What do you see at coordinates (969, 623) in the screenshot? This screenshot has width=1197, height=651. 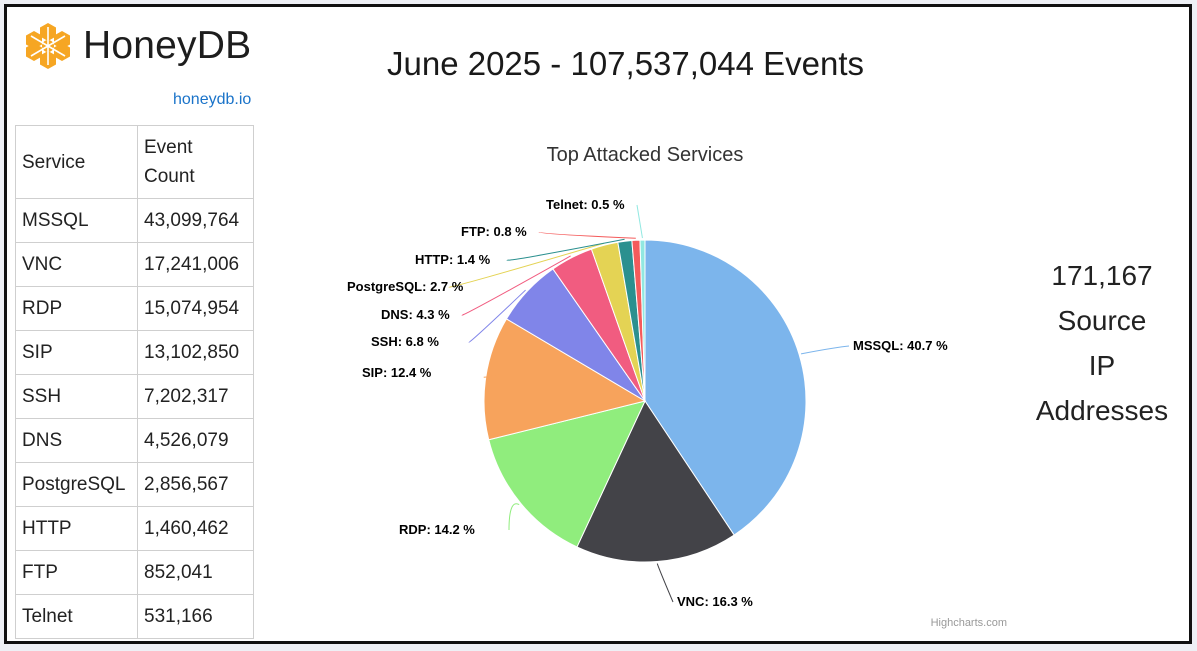 I see `chart-credits: Highcharts.com` at bounding box center [969, 623].